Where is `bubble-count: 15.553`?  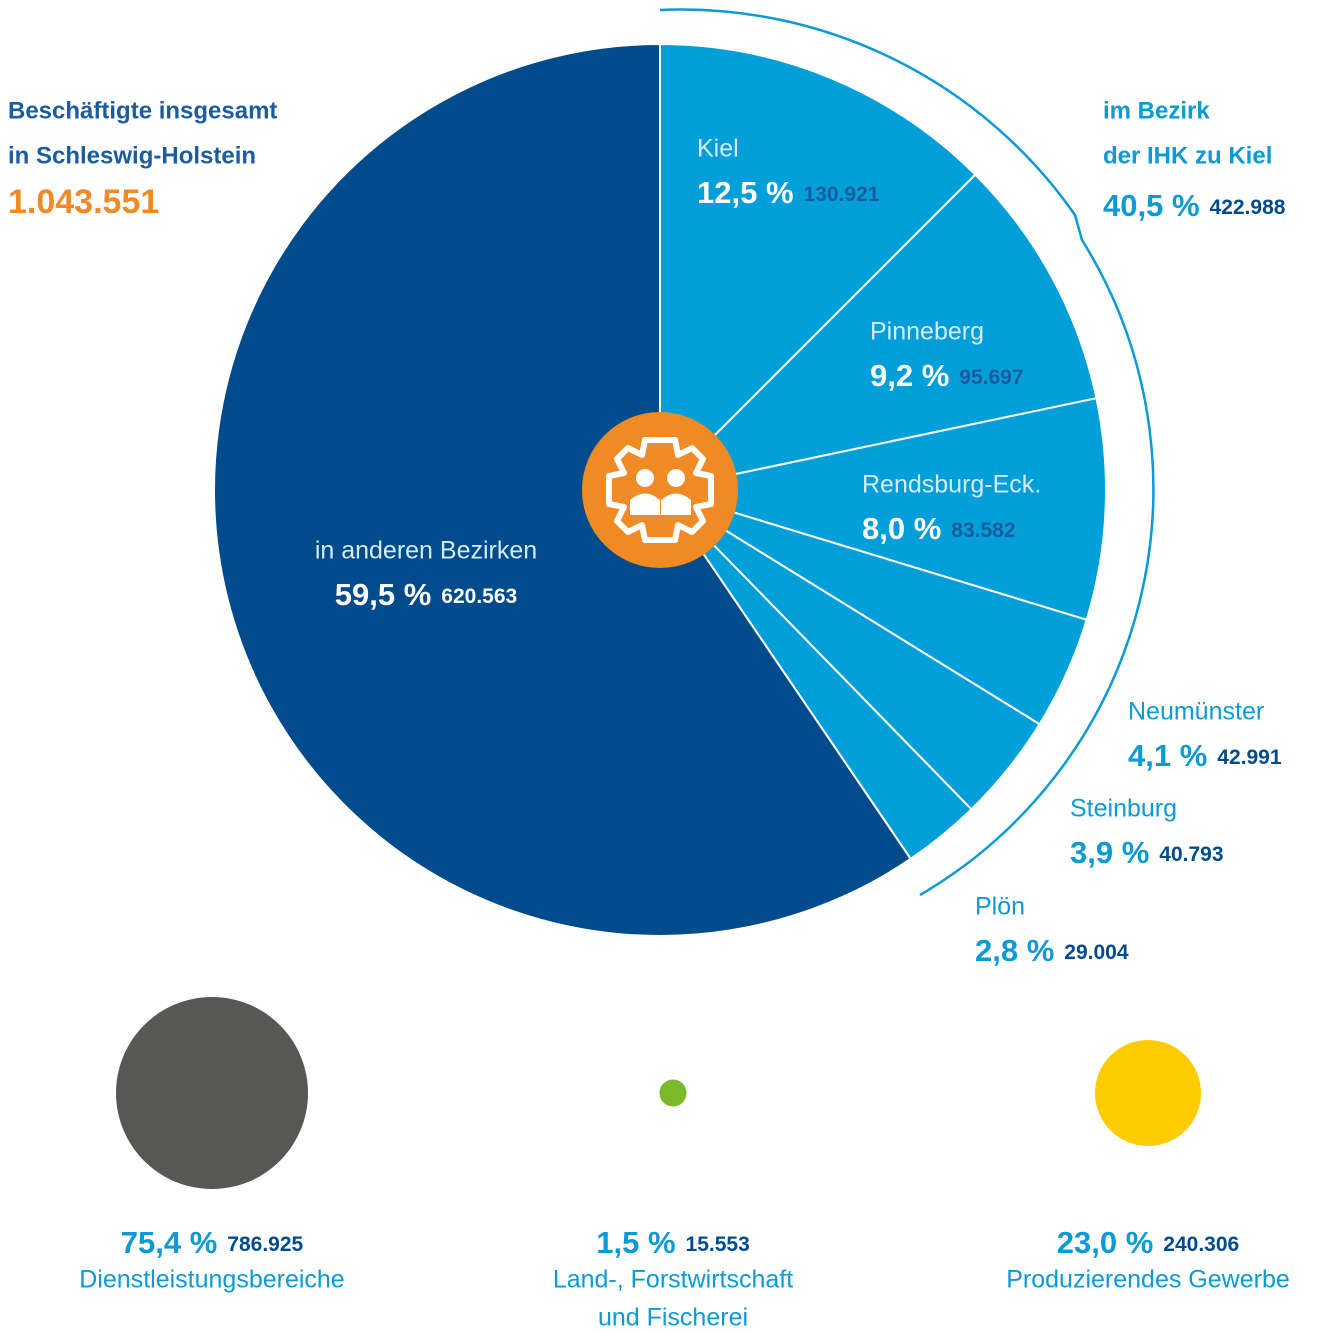
bubble-count: 15.553 is located at coordinates (718, 1244).